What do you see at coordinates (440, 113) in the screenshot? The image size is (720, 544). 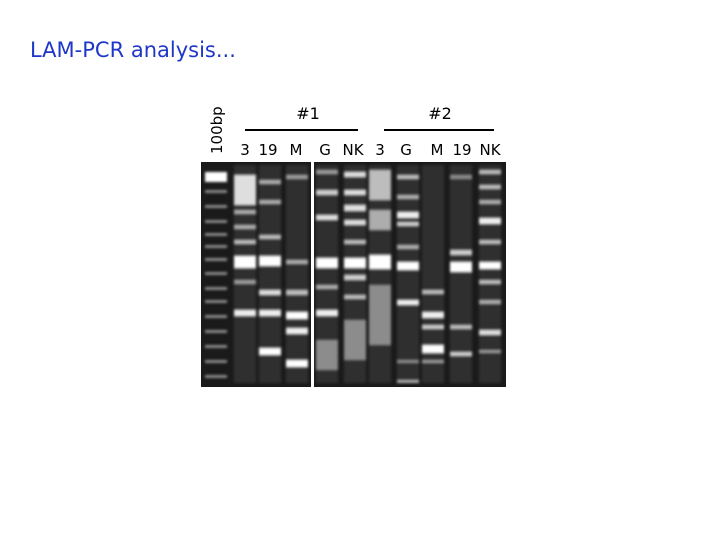 I see `group-label: #2` at bounding box center [440, 113].